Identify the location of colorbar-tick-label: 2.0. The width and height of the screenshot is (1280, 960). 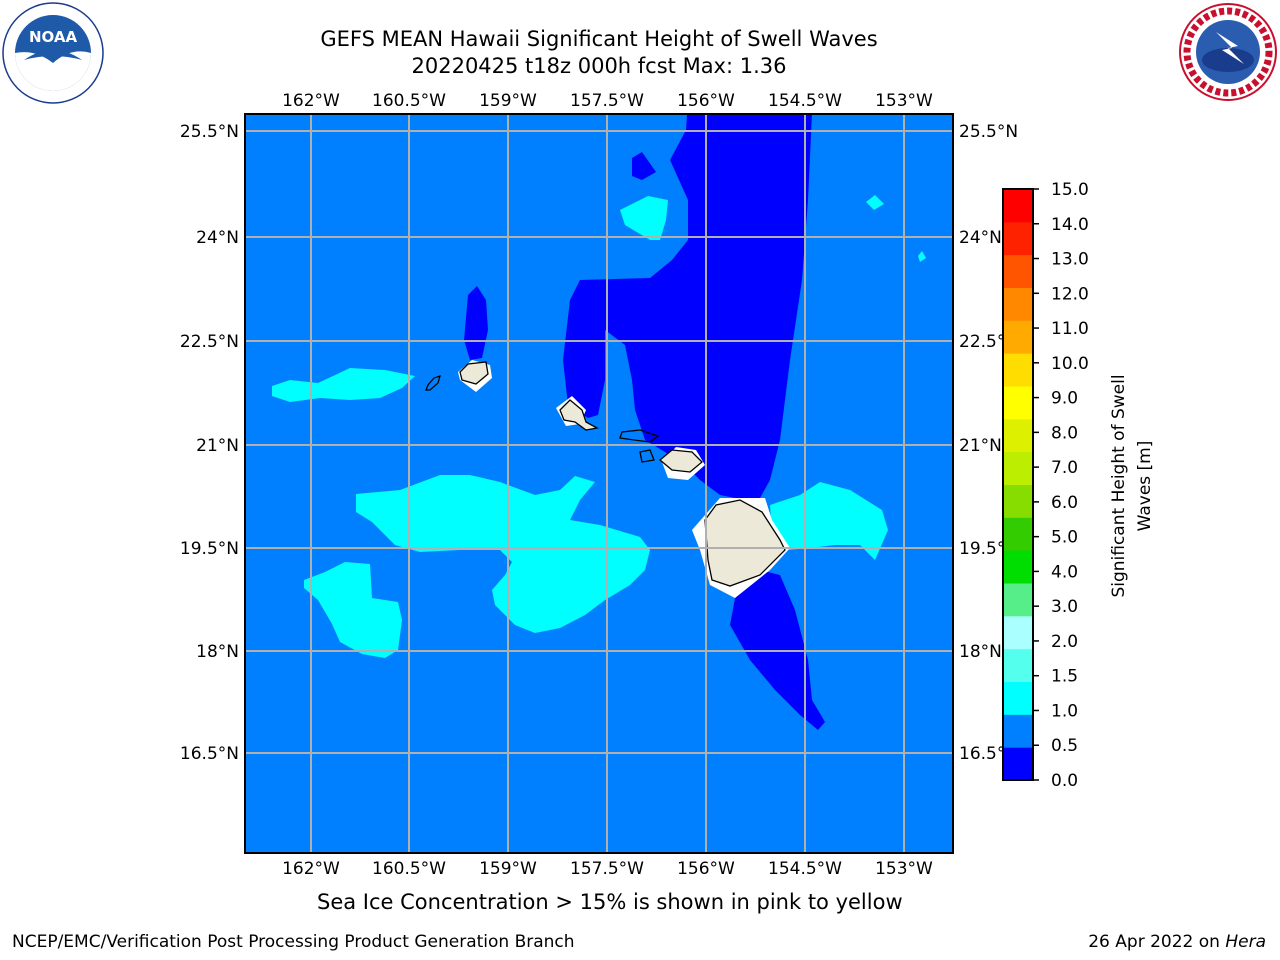
(1064, 642).